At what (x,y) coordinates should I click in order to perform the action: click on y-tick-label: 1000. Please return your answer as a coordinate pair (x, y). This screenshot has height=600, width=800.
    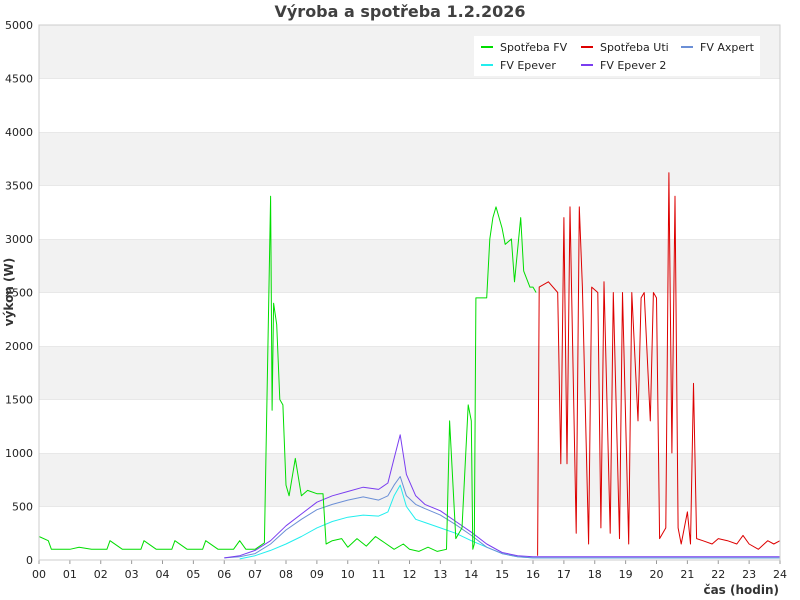
    Looking at the image, I should click on (19, 453).